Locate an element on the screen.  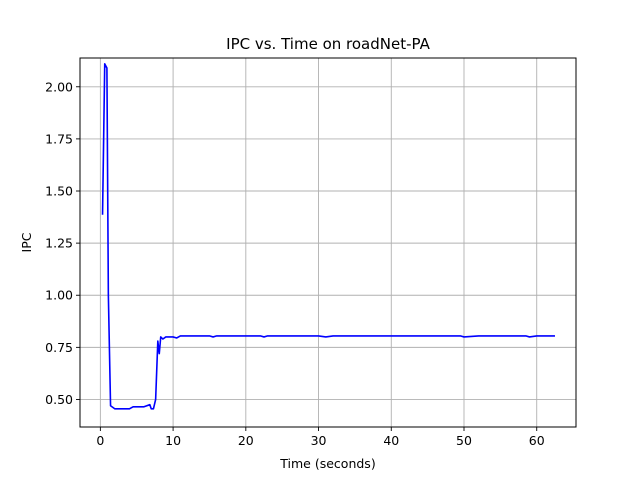
y-tick-label: 0.75 is located at coordinates (59, 347).